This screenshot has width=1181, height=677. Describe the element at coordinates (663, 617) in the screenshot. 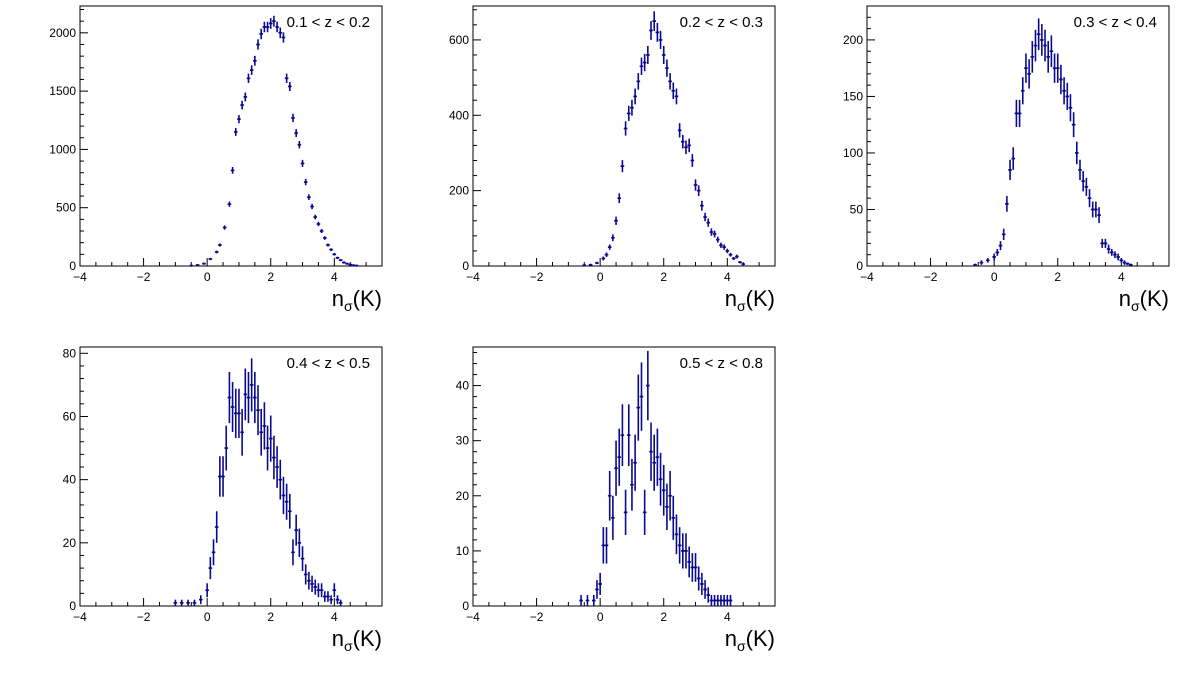

I see `x-tick-label: 2` at that location.